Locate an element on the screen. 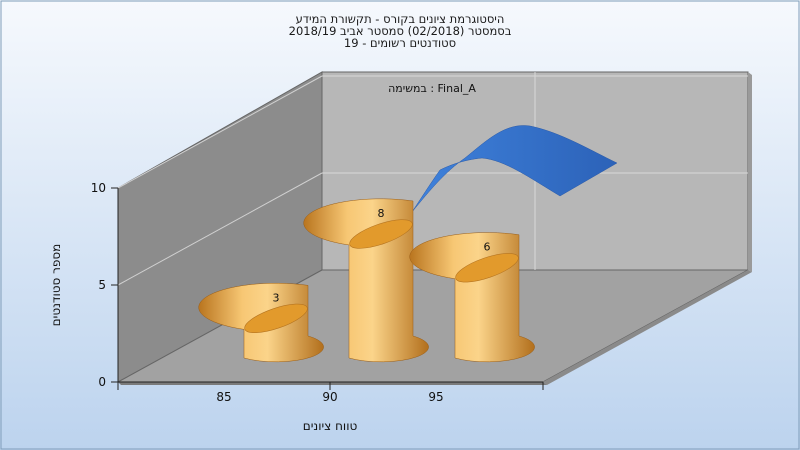 Image resolution: width=800 pixels, height=450 pixels. bar-body is located at coordinates (366, 280).